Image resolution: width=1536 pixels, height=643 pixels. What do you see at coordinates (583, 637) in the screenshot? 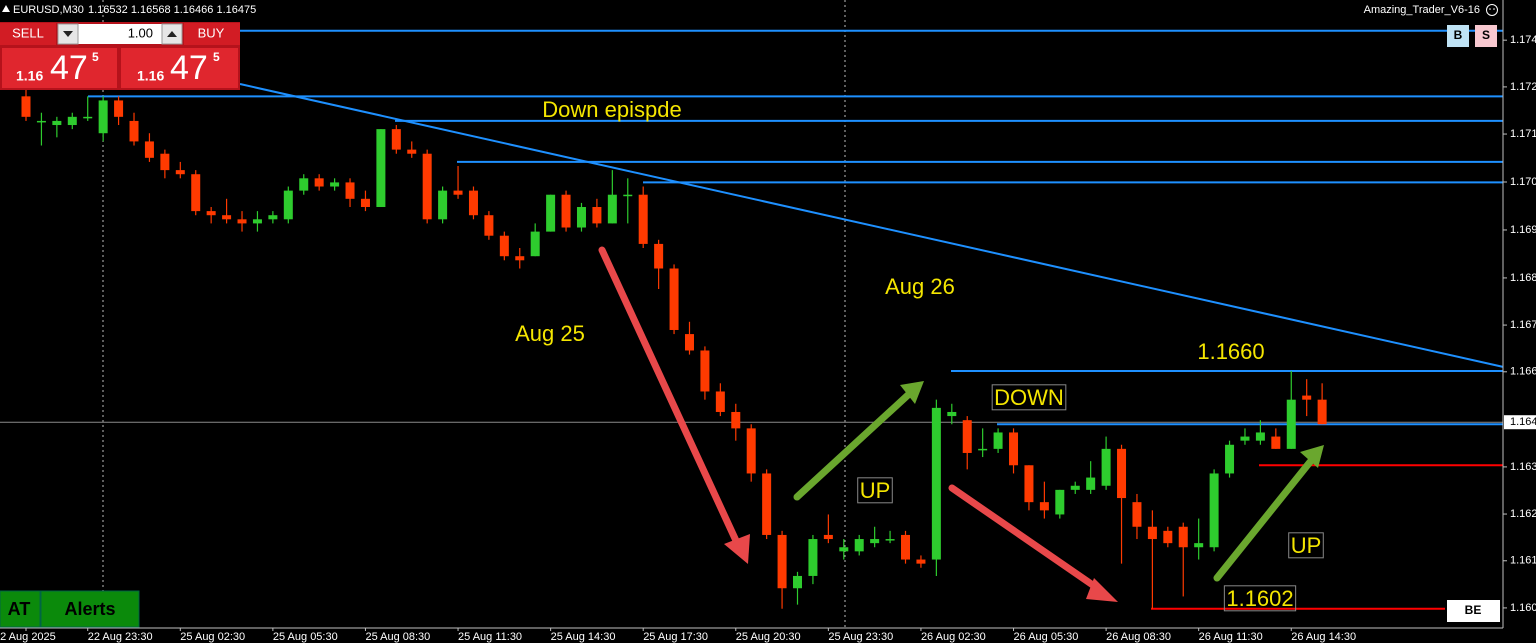
I see `x-tick-label: 25 Aug 14:30` at bounding box center [583, 637].